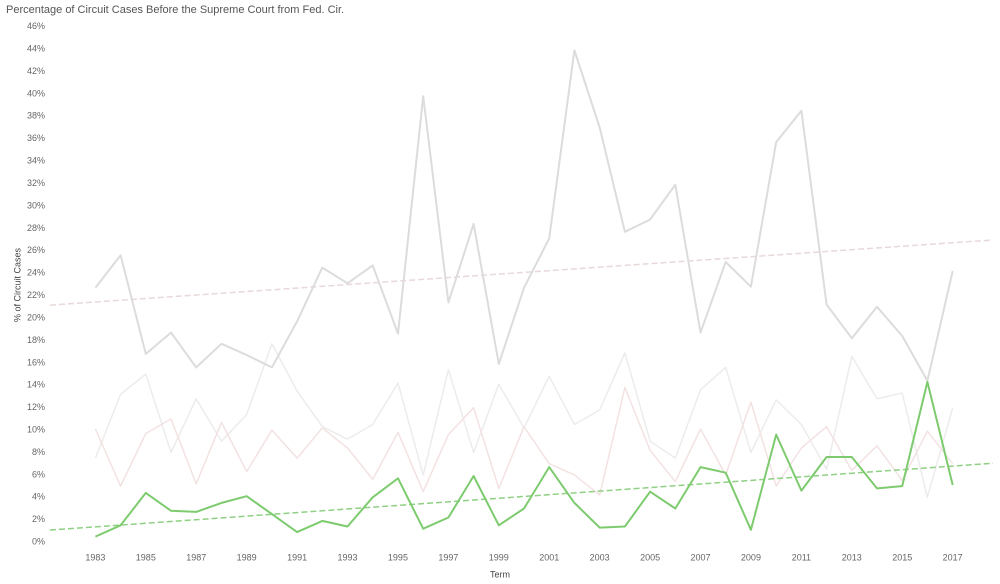  Describe the element at coordinates (36, 71) in the screenshot. I see `y-tick-label: 42%` at that location.